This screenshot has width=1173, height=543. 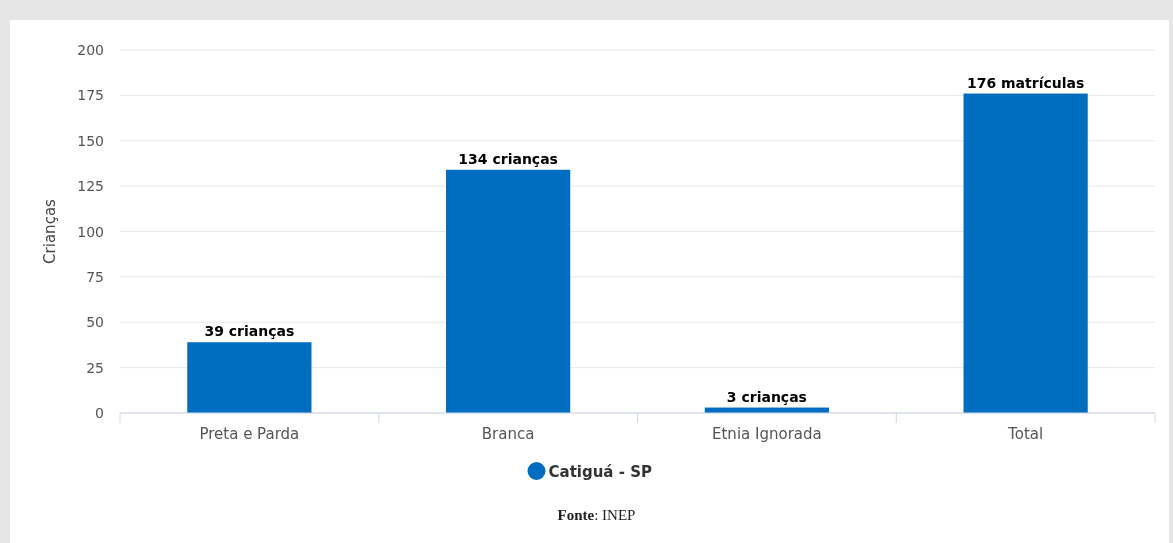 I want to click on legend-label: Catiguá - SP, so click(x=600, y=472).